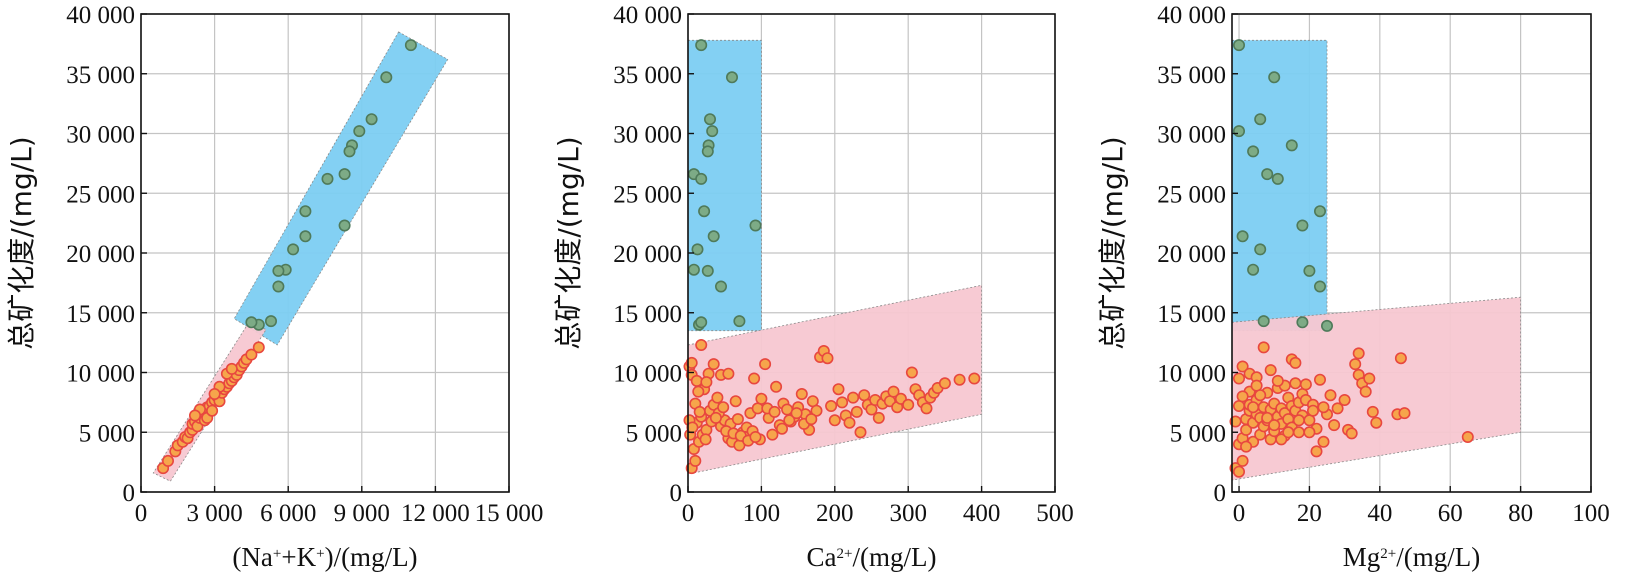 The image size is (1625, 579). Describe the element at coordinates (1279, 185) in the screenshot. I see `blue-zone` at that location.